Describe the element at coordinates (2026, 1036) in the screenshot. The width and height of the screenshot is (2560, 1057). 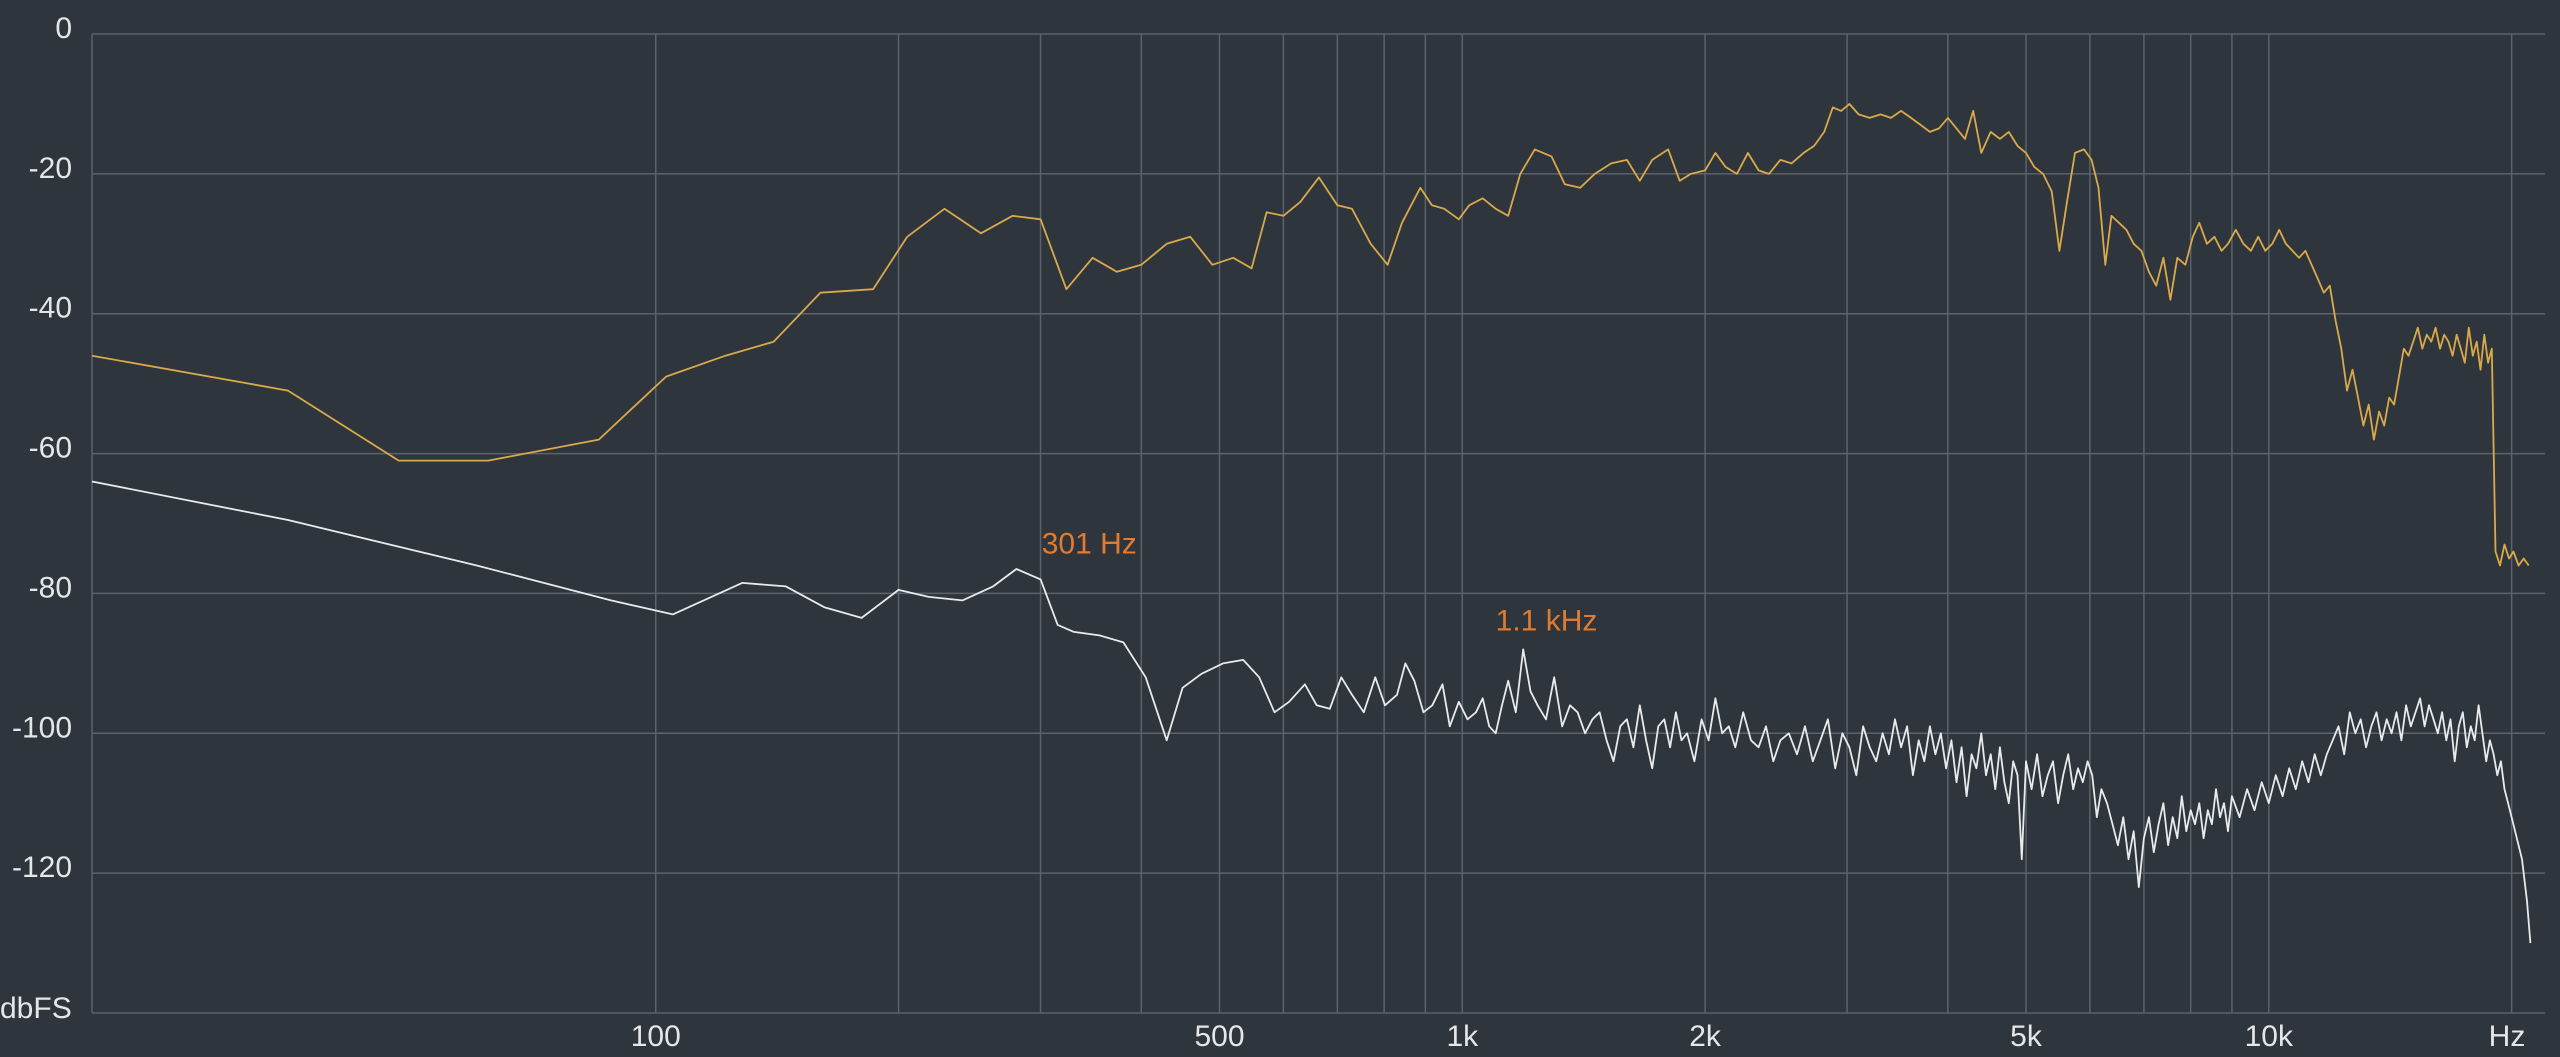
I see `x-tick-label: 5k` at that location.